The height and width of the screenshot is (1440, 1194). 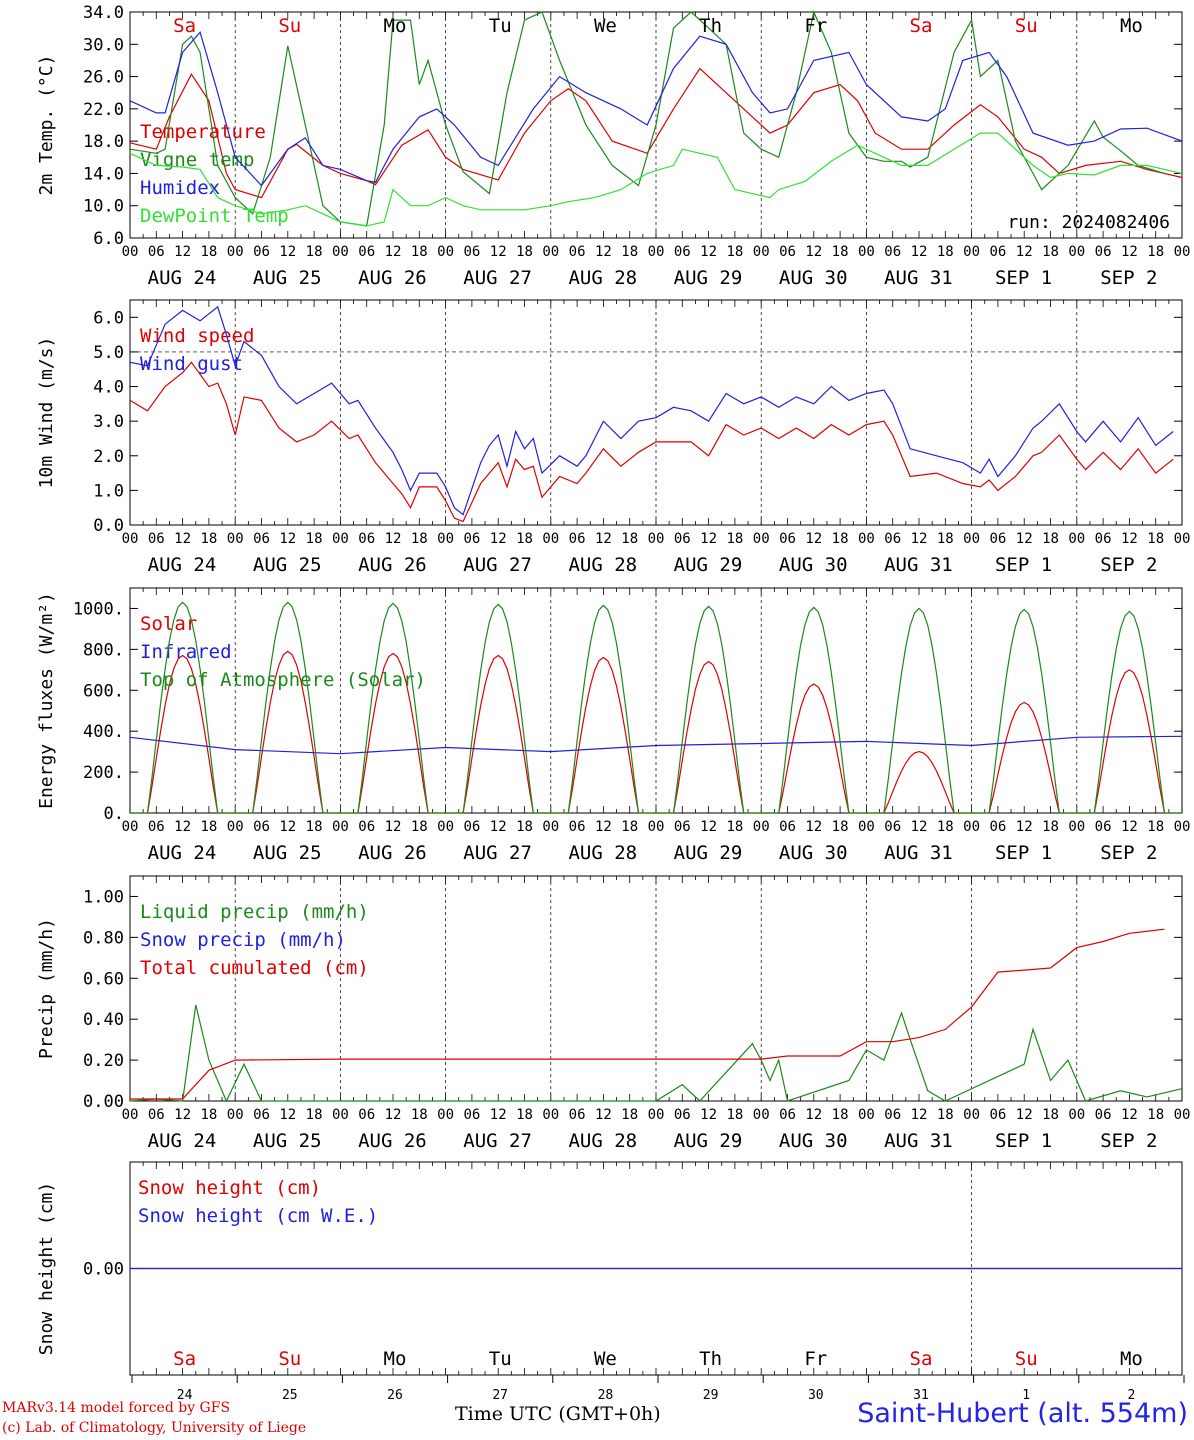 What do you see at coordinates (656, 700) in the screenshot?
I see `plot-frame` at bounding box center [656, 700].